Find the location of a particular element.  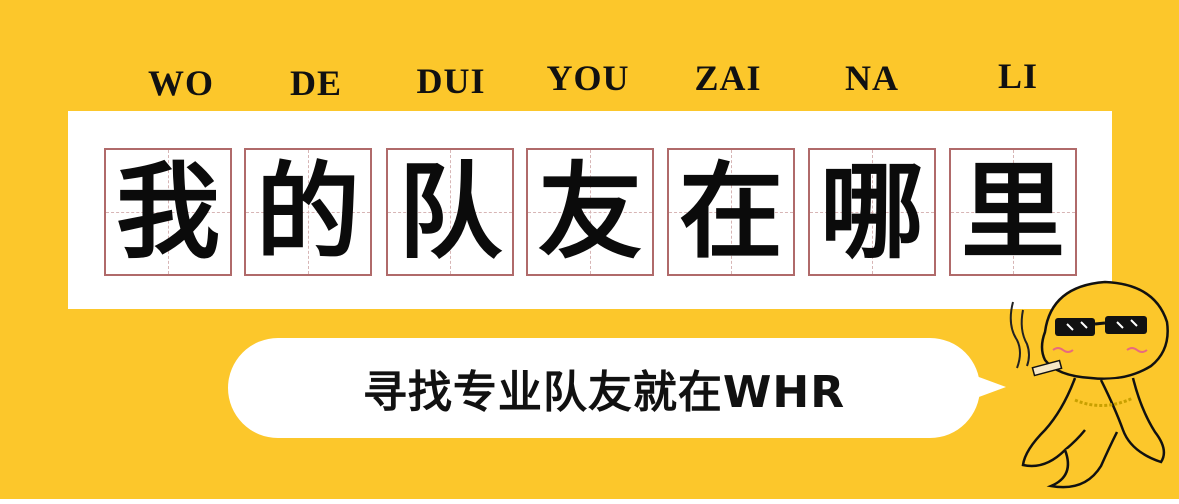

pinyin-na: NA is located at coordinates (872, 78).